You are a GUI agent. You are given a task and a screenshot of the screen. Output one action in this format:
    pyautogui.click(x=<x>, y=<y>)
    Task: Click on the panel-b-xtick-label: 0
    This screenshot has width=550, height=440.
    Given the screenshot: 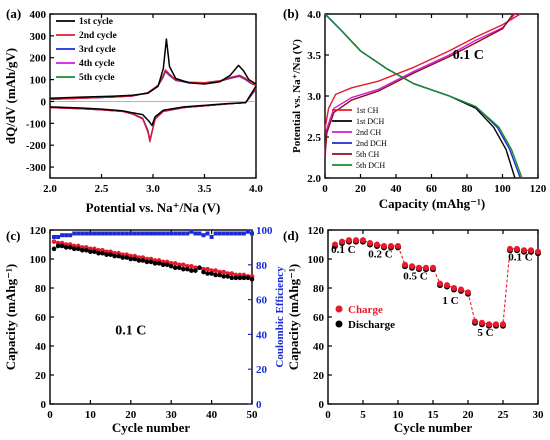 What is the action you would take?
    pyautogui.click(x=325, y=189)
    